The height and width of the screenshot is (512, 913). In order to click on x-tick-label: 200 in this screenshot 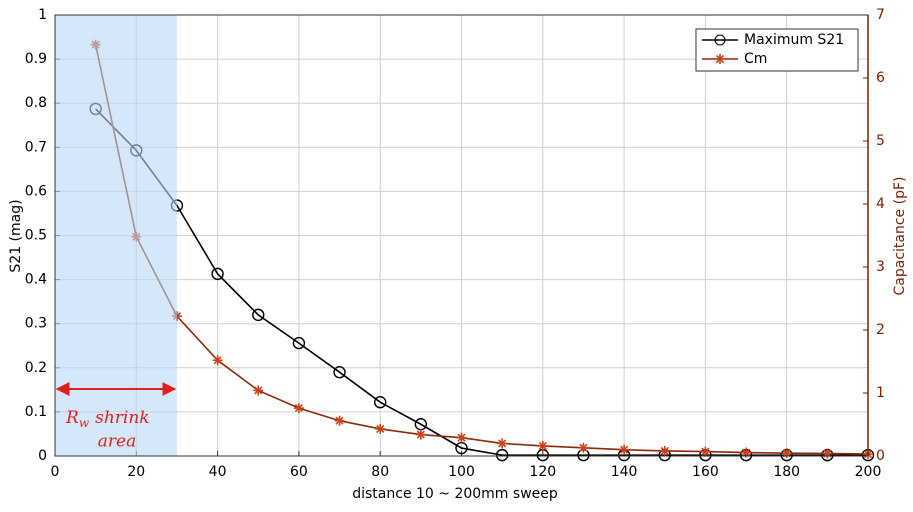, I will do `click(868, 472)`.